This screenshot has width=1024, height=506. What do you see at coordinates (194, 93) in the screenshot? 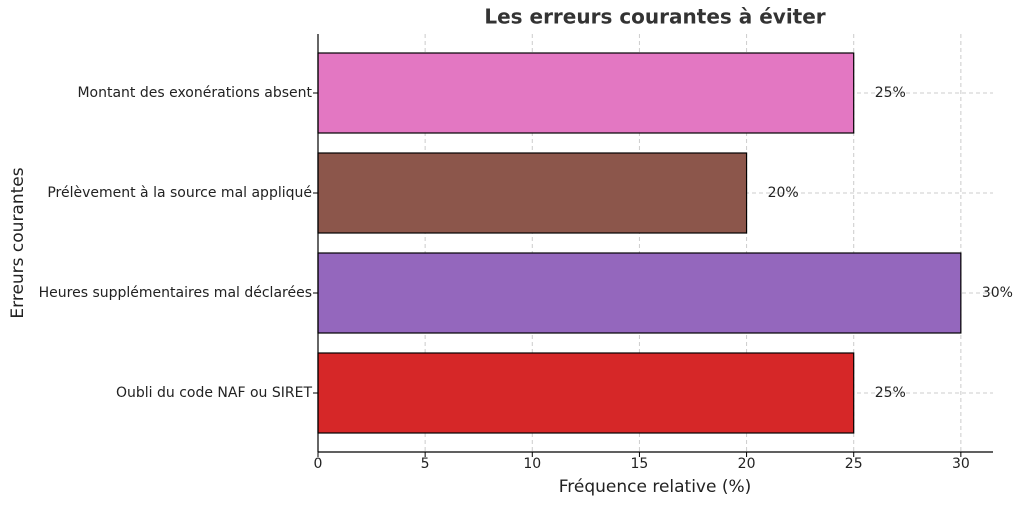
I see `y-tick-label: Montant des exonérations absent` at bounding box center [194, 93].